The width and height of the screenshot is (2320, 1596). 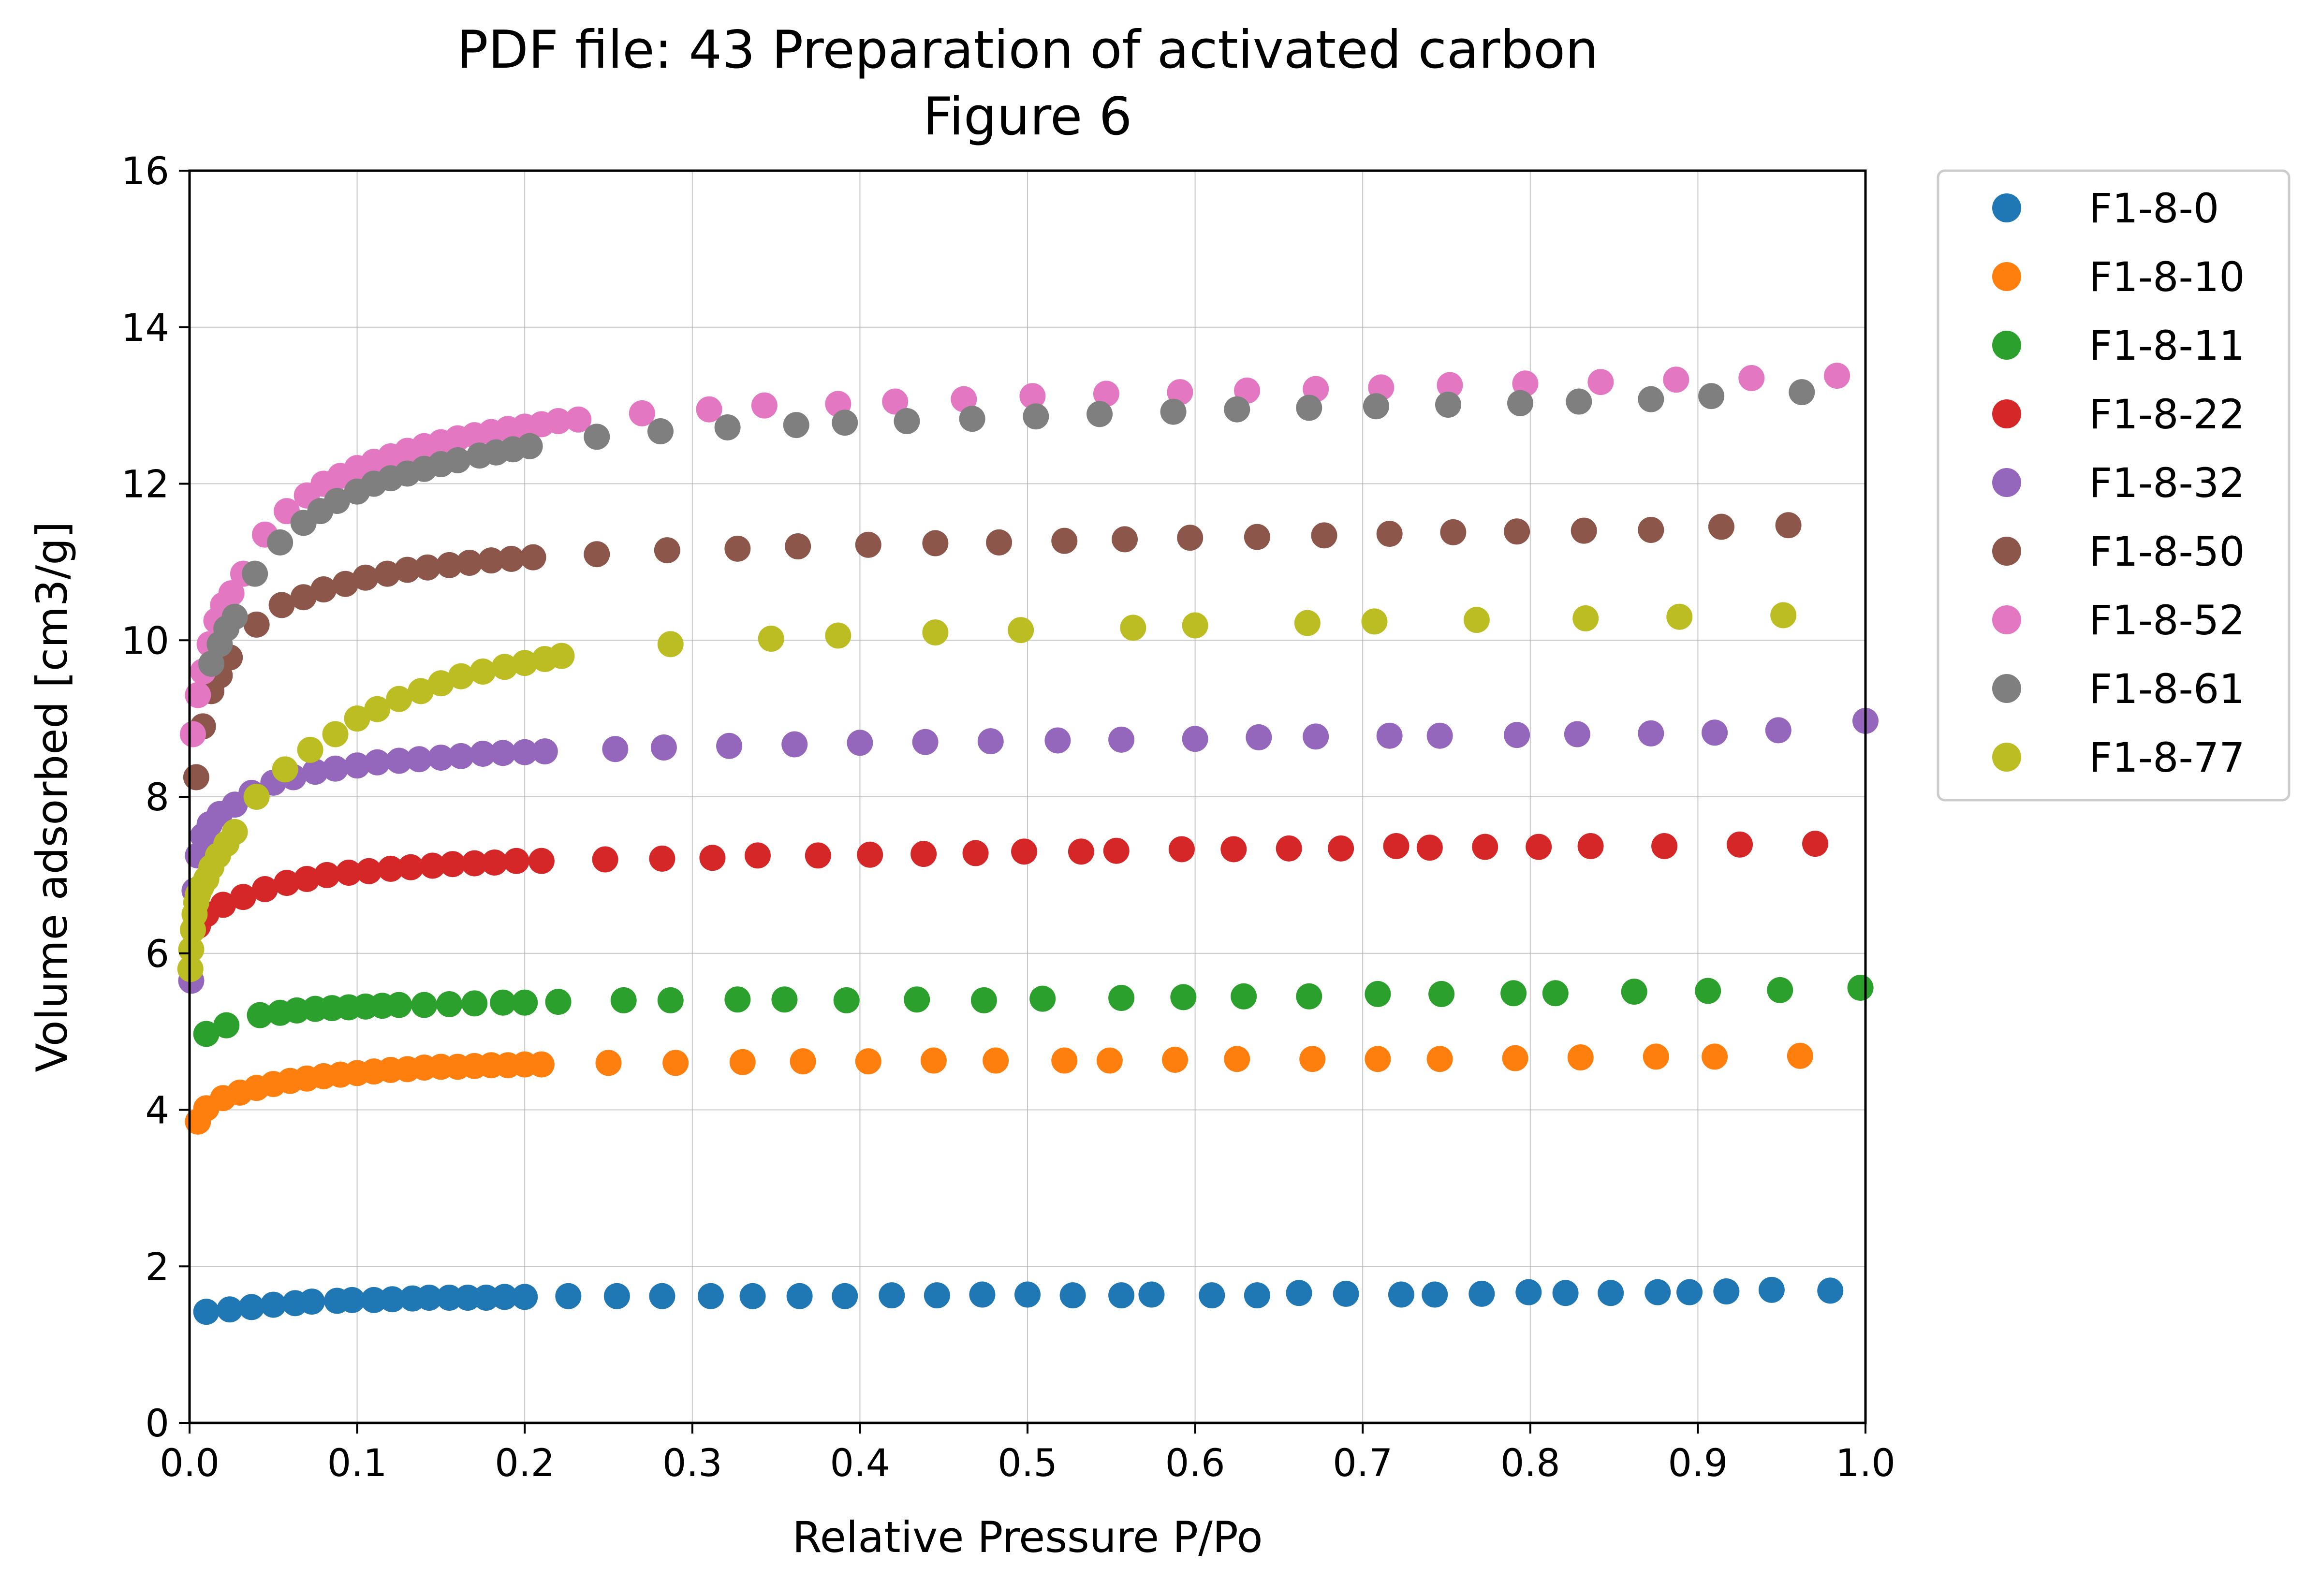 What do you see at coordinates (525, 1464) in the screenshot?
I see `x-tick-label: 0.2` at bounding box center [525, 1464].